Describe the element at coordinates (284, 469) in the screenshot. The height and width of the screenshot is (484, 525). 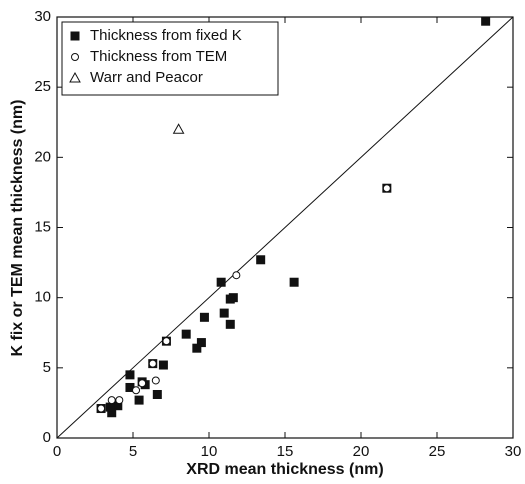
I see `x-axis-label: XRD mean thickness (nm)` at that location.